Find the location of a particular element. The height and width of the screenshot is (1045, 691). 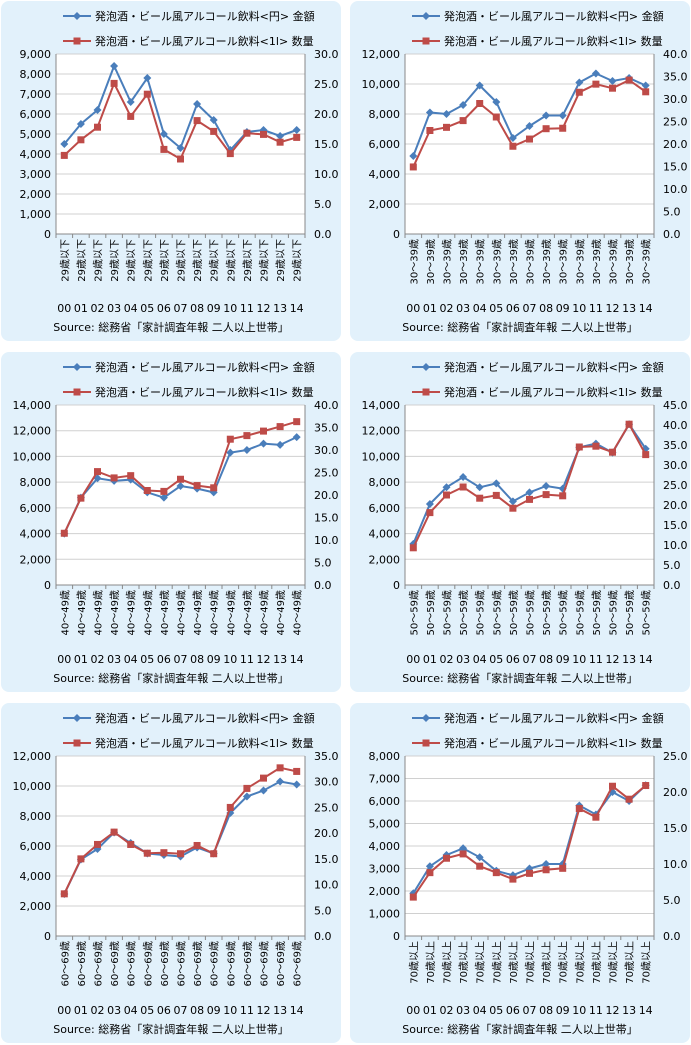

right-tick-label: 10.0 is located at coordinates (675, 189).